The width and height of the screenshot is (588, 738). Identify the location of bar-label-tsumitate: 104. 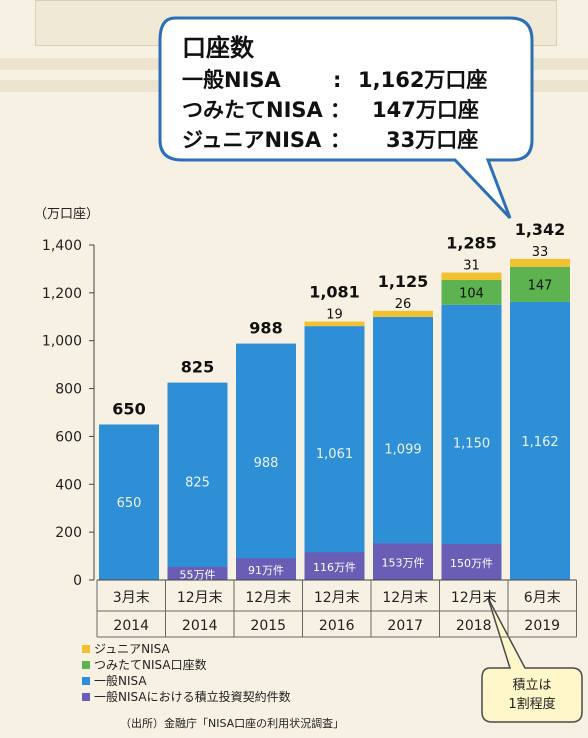
(471, 293).